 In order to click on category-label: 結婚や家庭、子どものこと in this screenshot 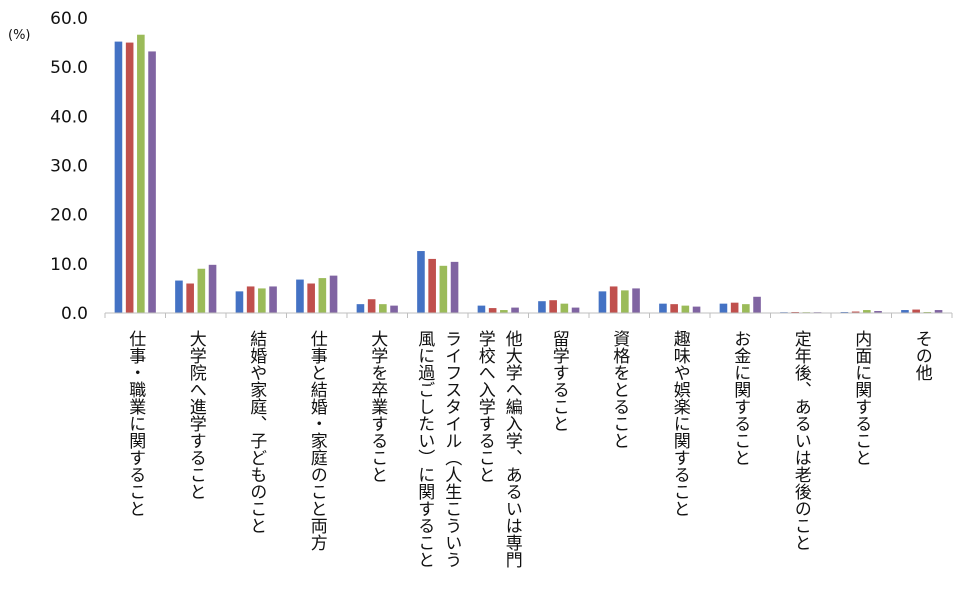, I will do `click(256, 432)`.